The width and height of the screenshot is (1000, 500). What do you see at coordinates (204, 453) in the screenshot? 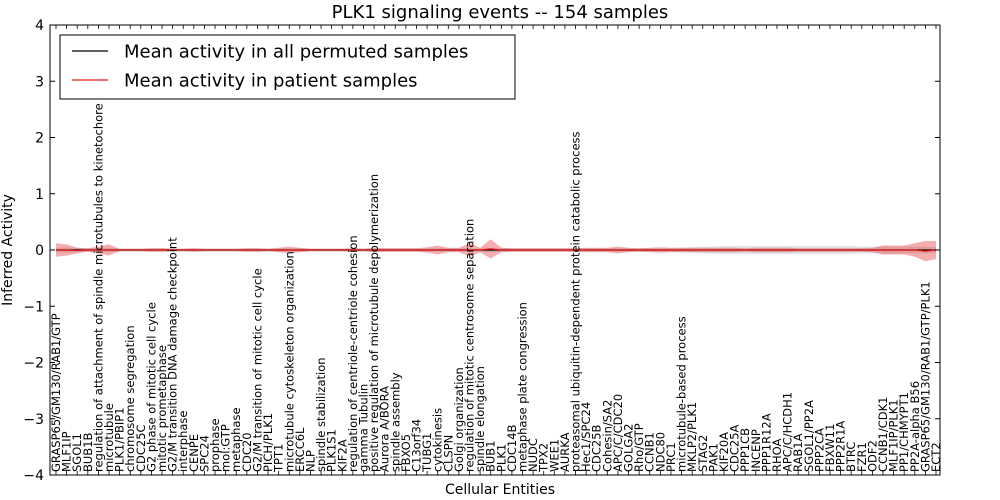
I see `entity-label: SPC24` at bounding box center [204, 453].